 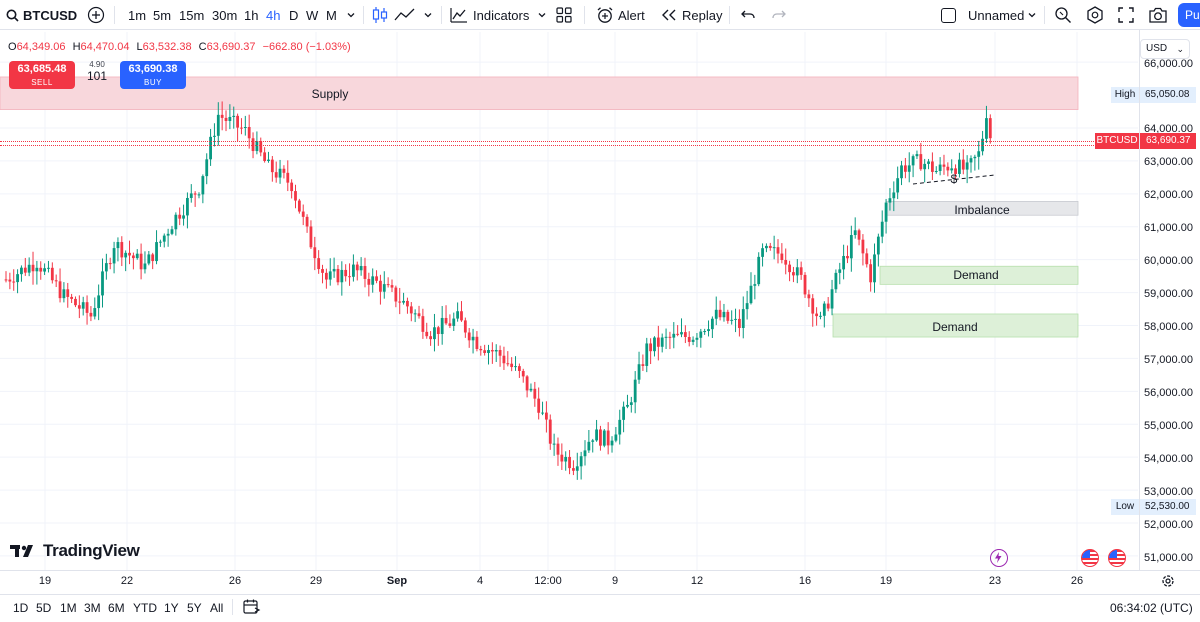 I want to click on sell-button: 63,685.48 SELL, so click(x=42, y=75).